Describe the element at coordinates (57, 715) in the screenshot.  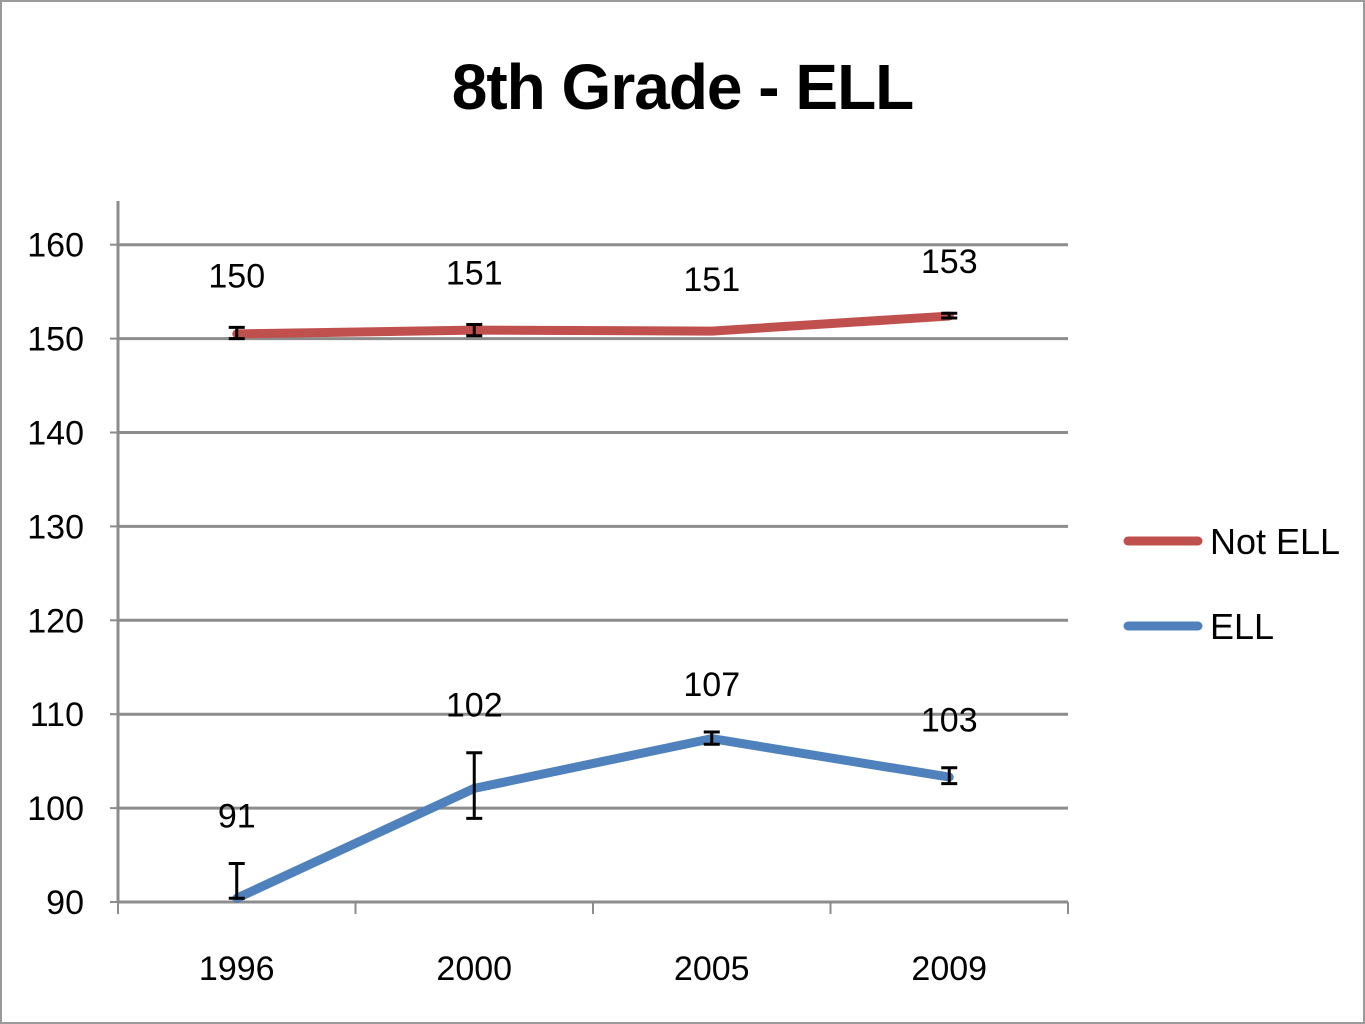
I see `y-tick-label-110: 110` at that location.